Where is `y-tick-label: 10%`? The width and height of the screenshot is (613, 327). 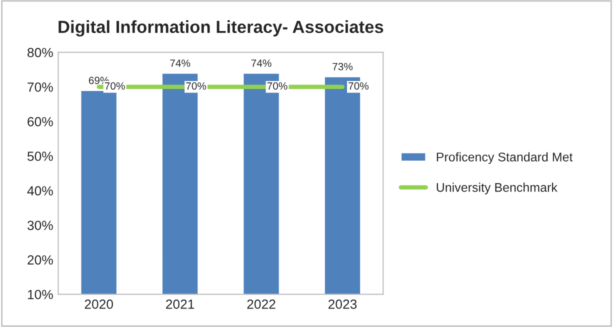
y-tick-label: 10% is located at coordinates (40, 295).